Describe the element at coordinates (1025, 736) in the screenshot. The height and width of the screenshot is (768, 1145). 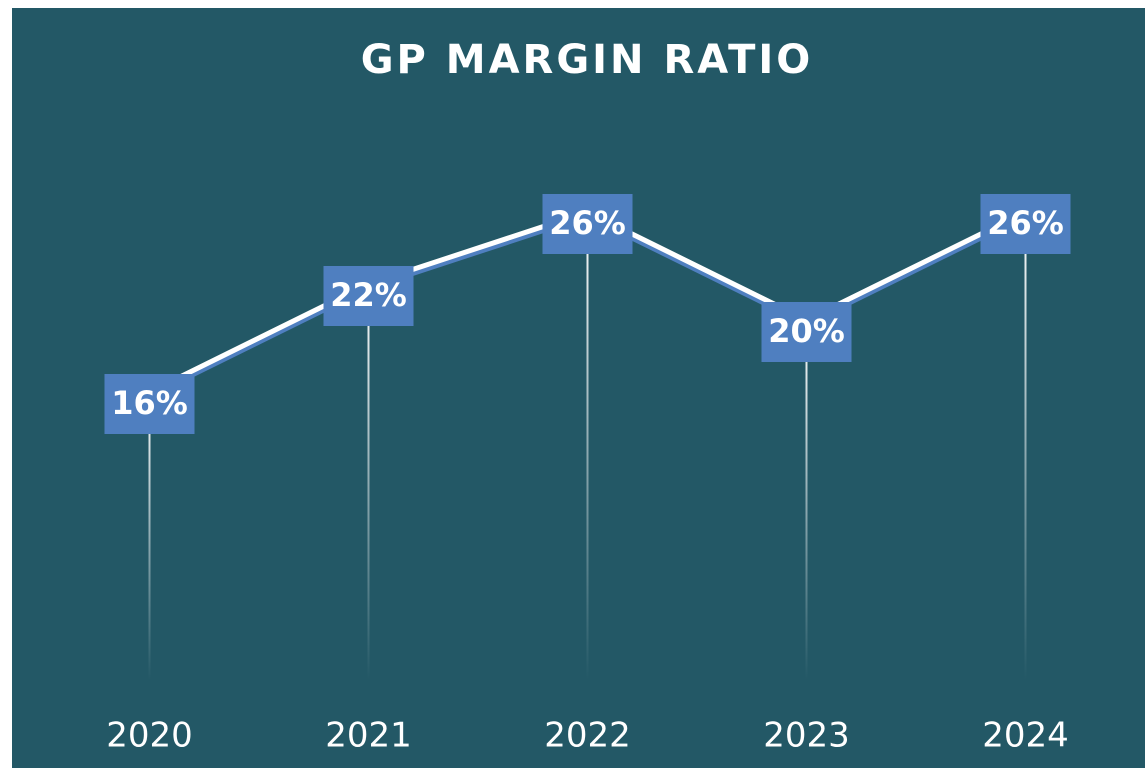
I see `x-tick-label: 2024` at that location.